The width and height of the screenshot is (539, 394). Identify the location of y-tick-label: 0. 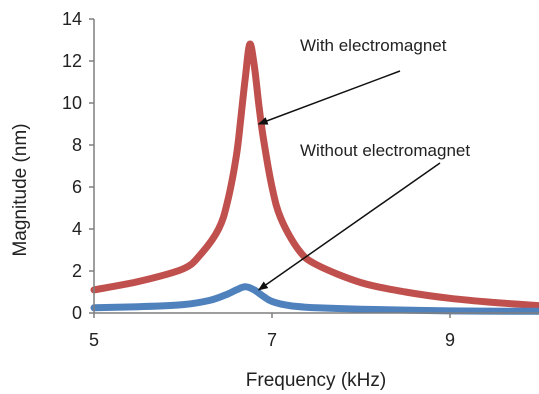
(77, 313).